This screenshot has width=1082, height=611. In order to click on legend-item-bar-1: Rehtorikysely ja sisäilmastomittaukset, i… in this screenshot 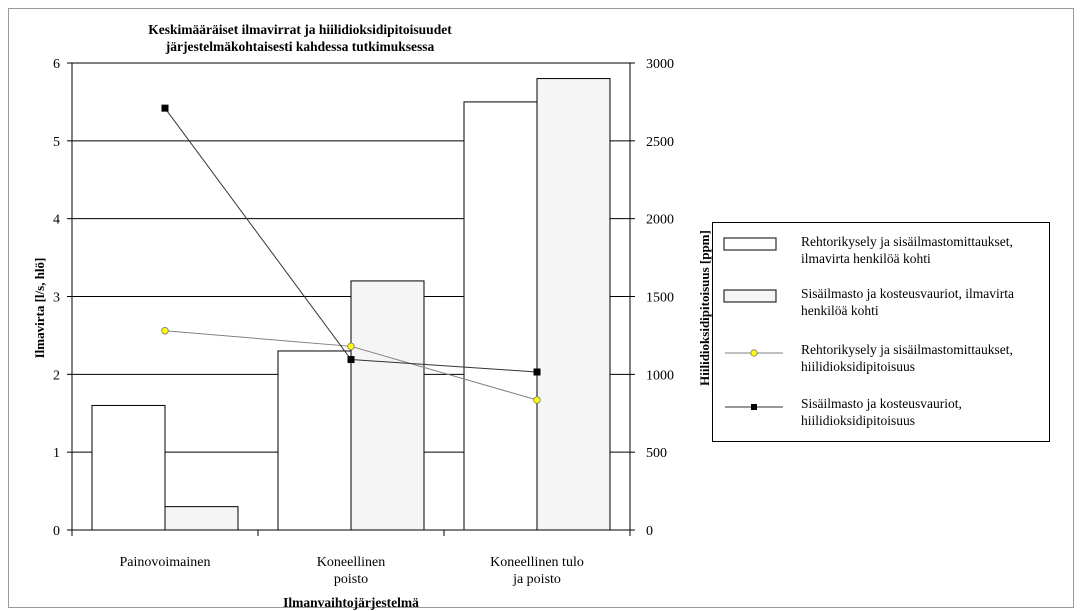, I will do `click(881, 255)`.